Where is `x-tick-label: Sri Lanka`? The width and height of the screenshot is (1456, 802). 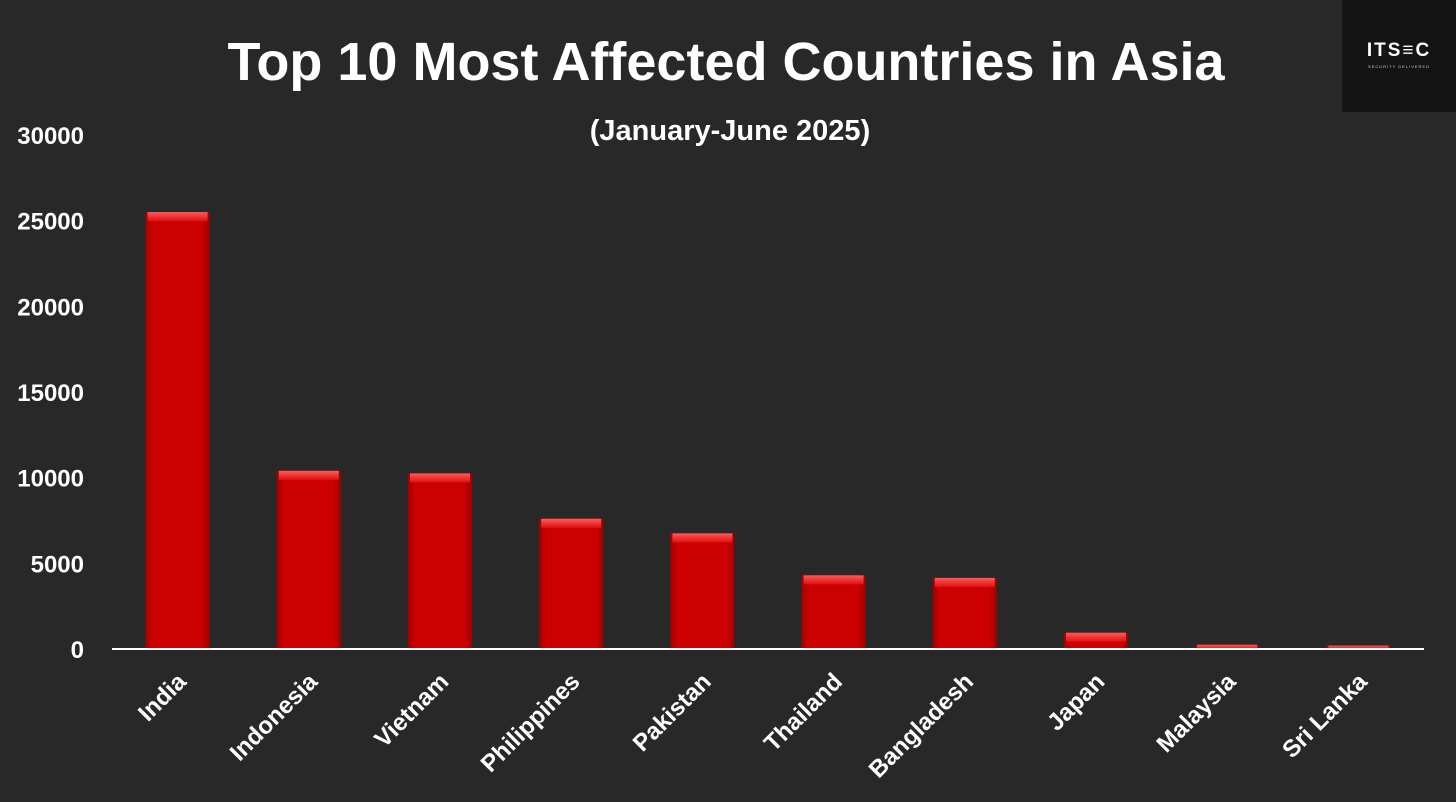 x-tick-label: Sri Lanka is located at coordinates (1325, 716).